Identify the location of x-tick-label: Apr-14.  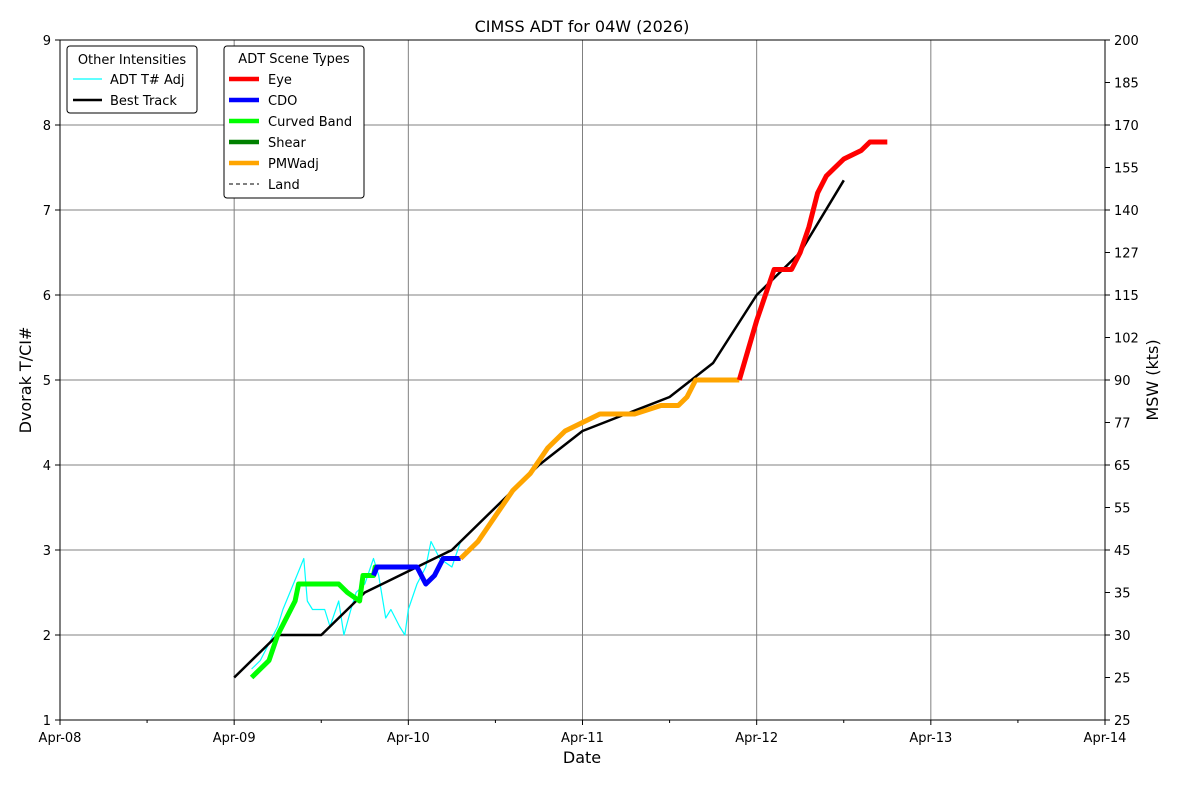
(1105, 738).